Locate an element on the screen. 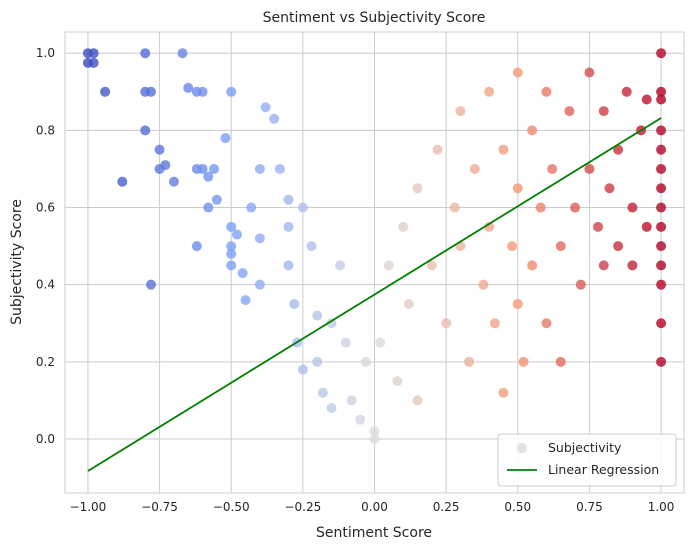 This screenshot has height=550, width=695. y-tick-label: 1.0 is located at coordinates (45, 53).